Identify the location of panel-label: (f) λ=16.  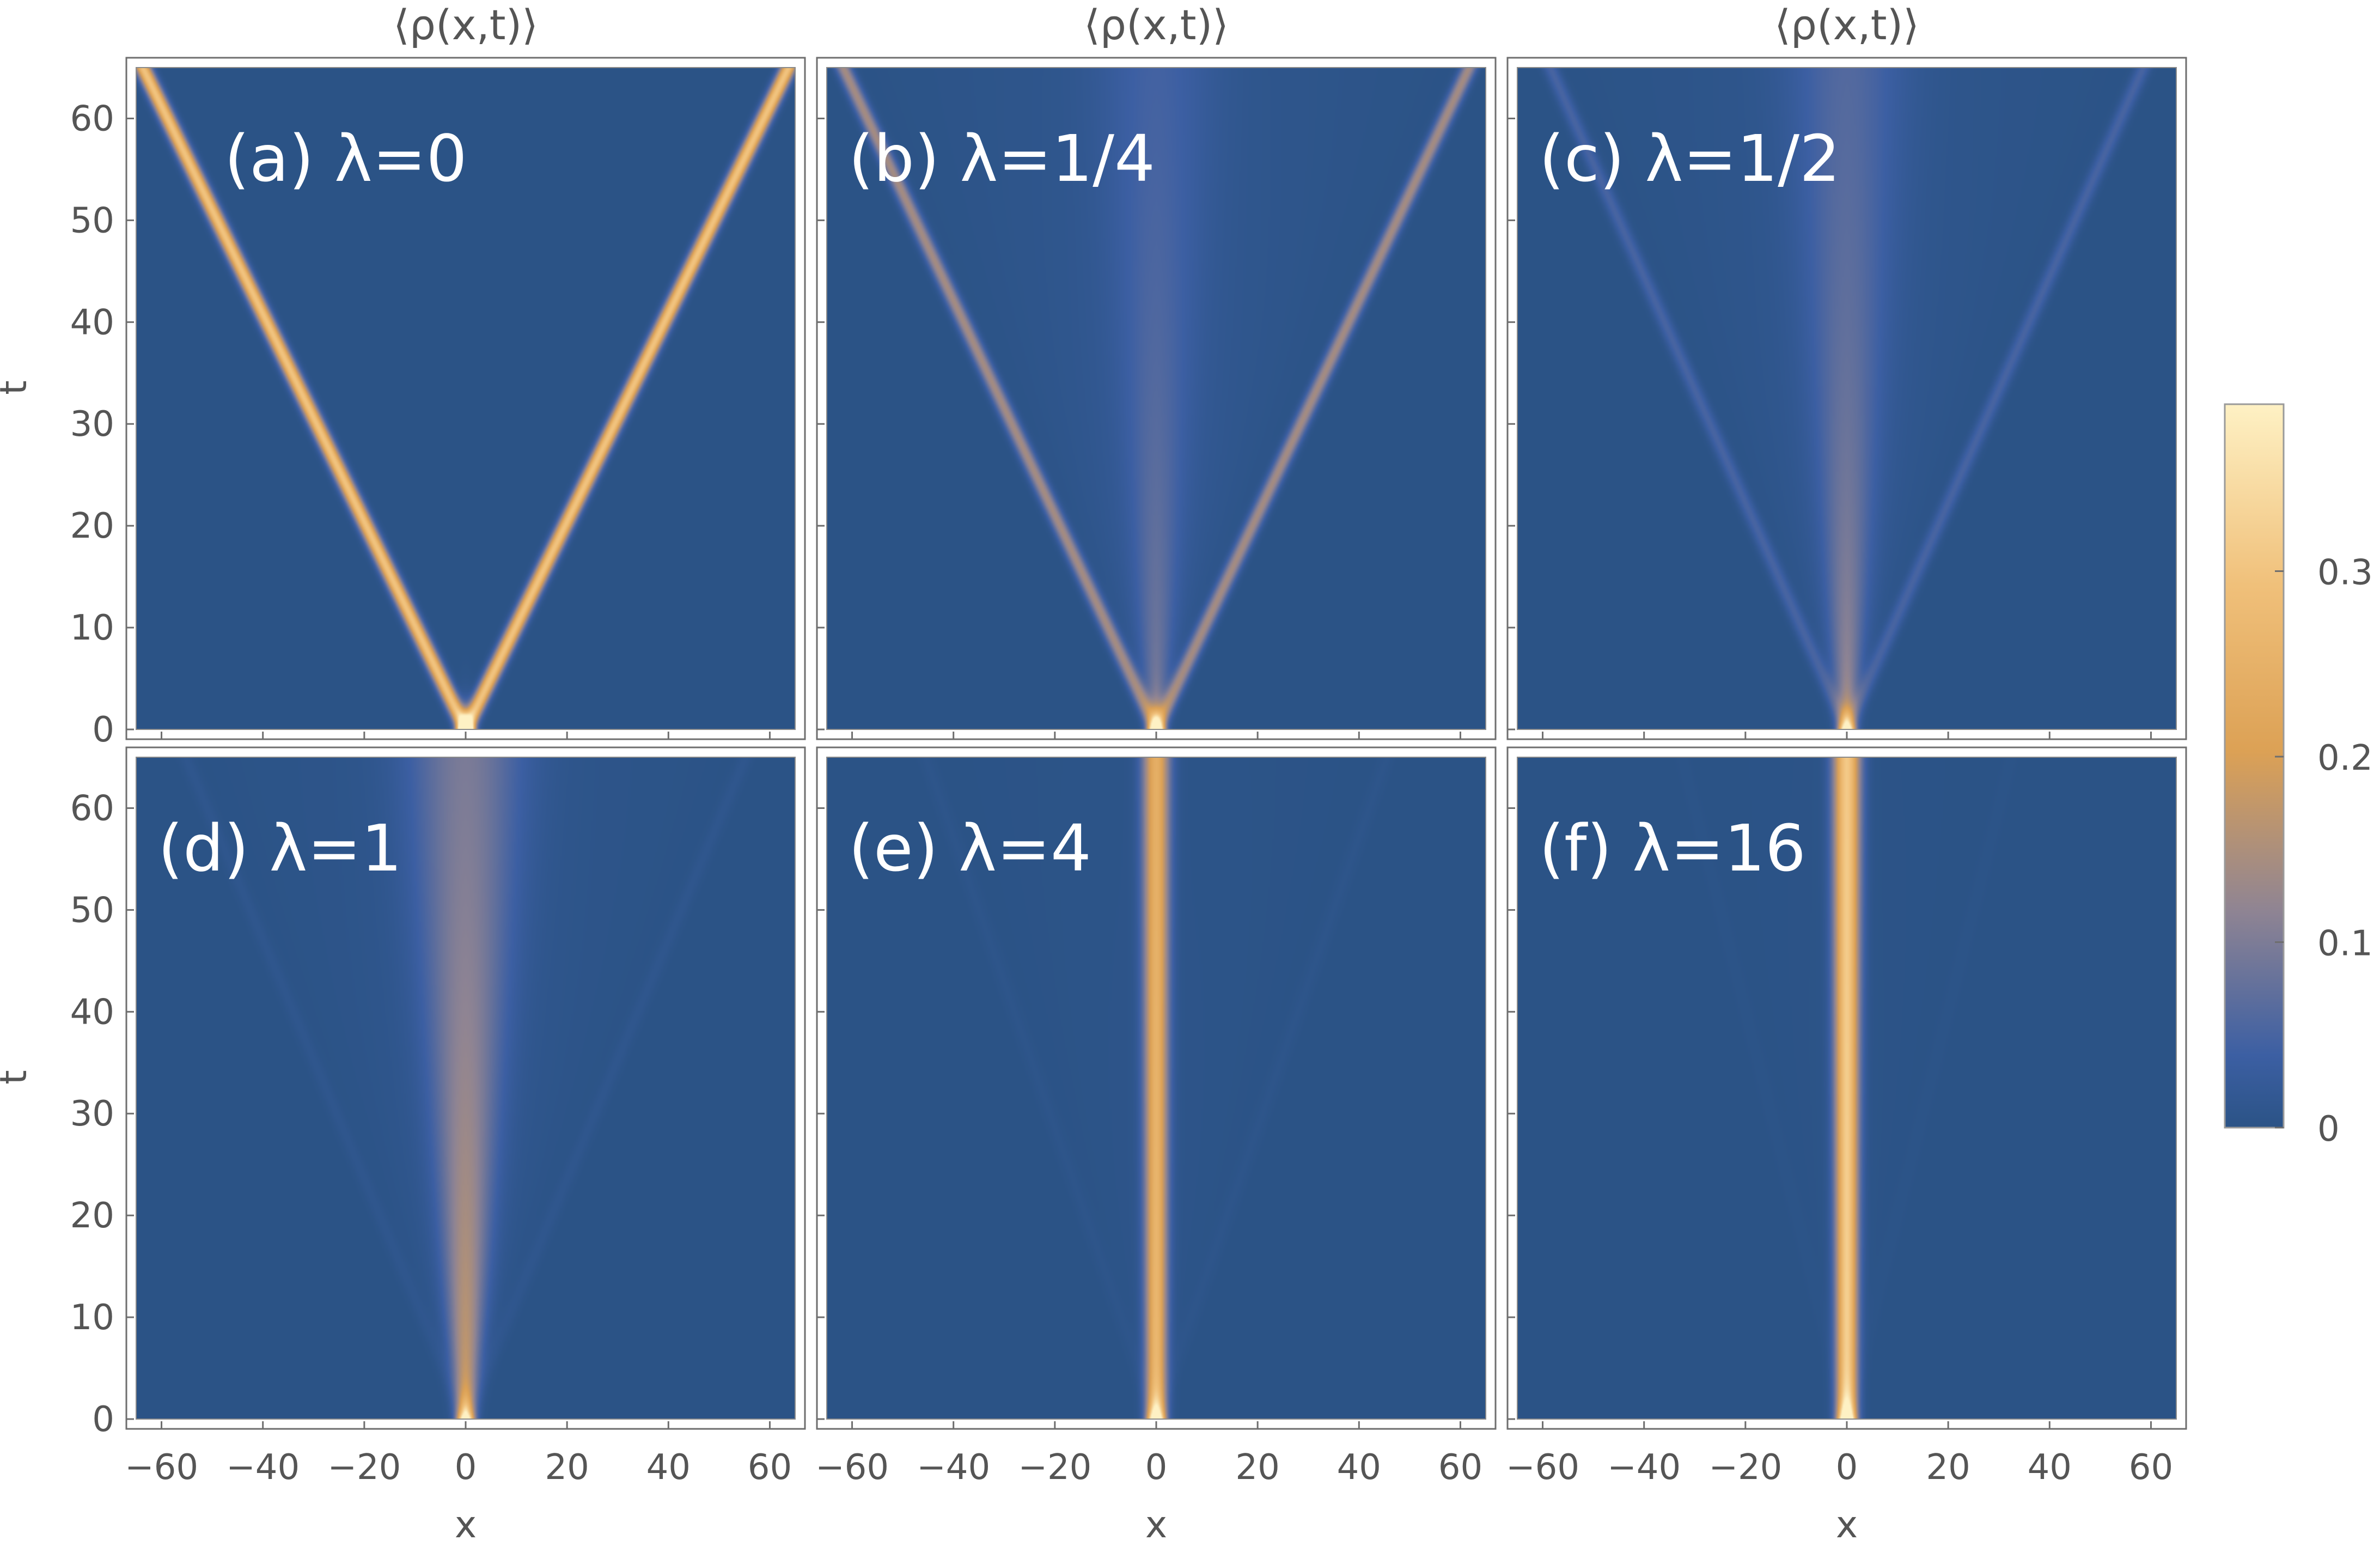
(1672, 848).